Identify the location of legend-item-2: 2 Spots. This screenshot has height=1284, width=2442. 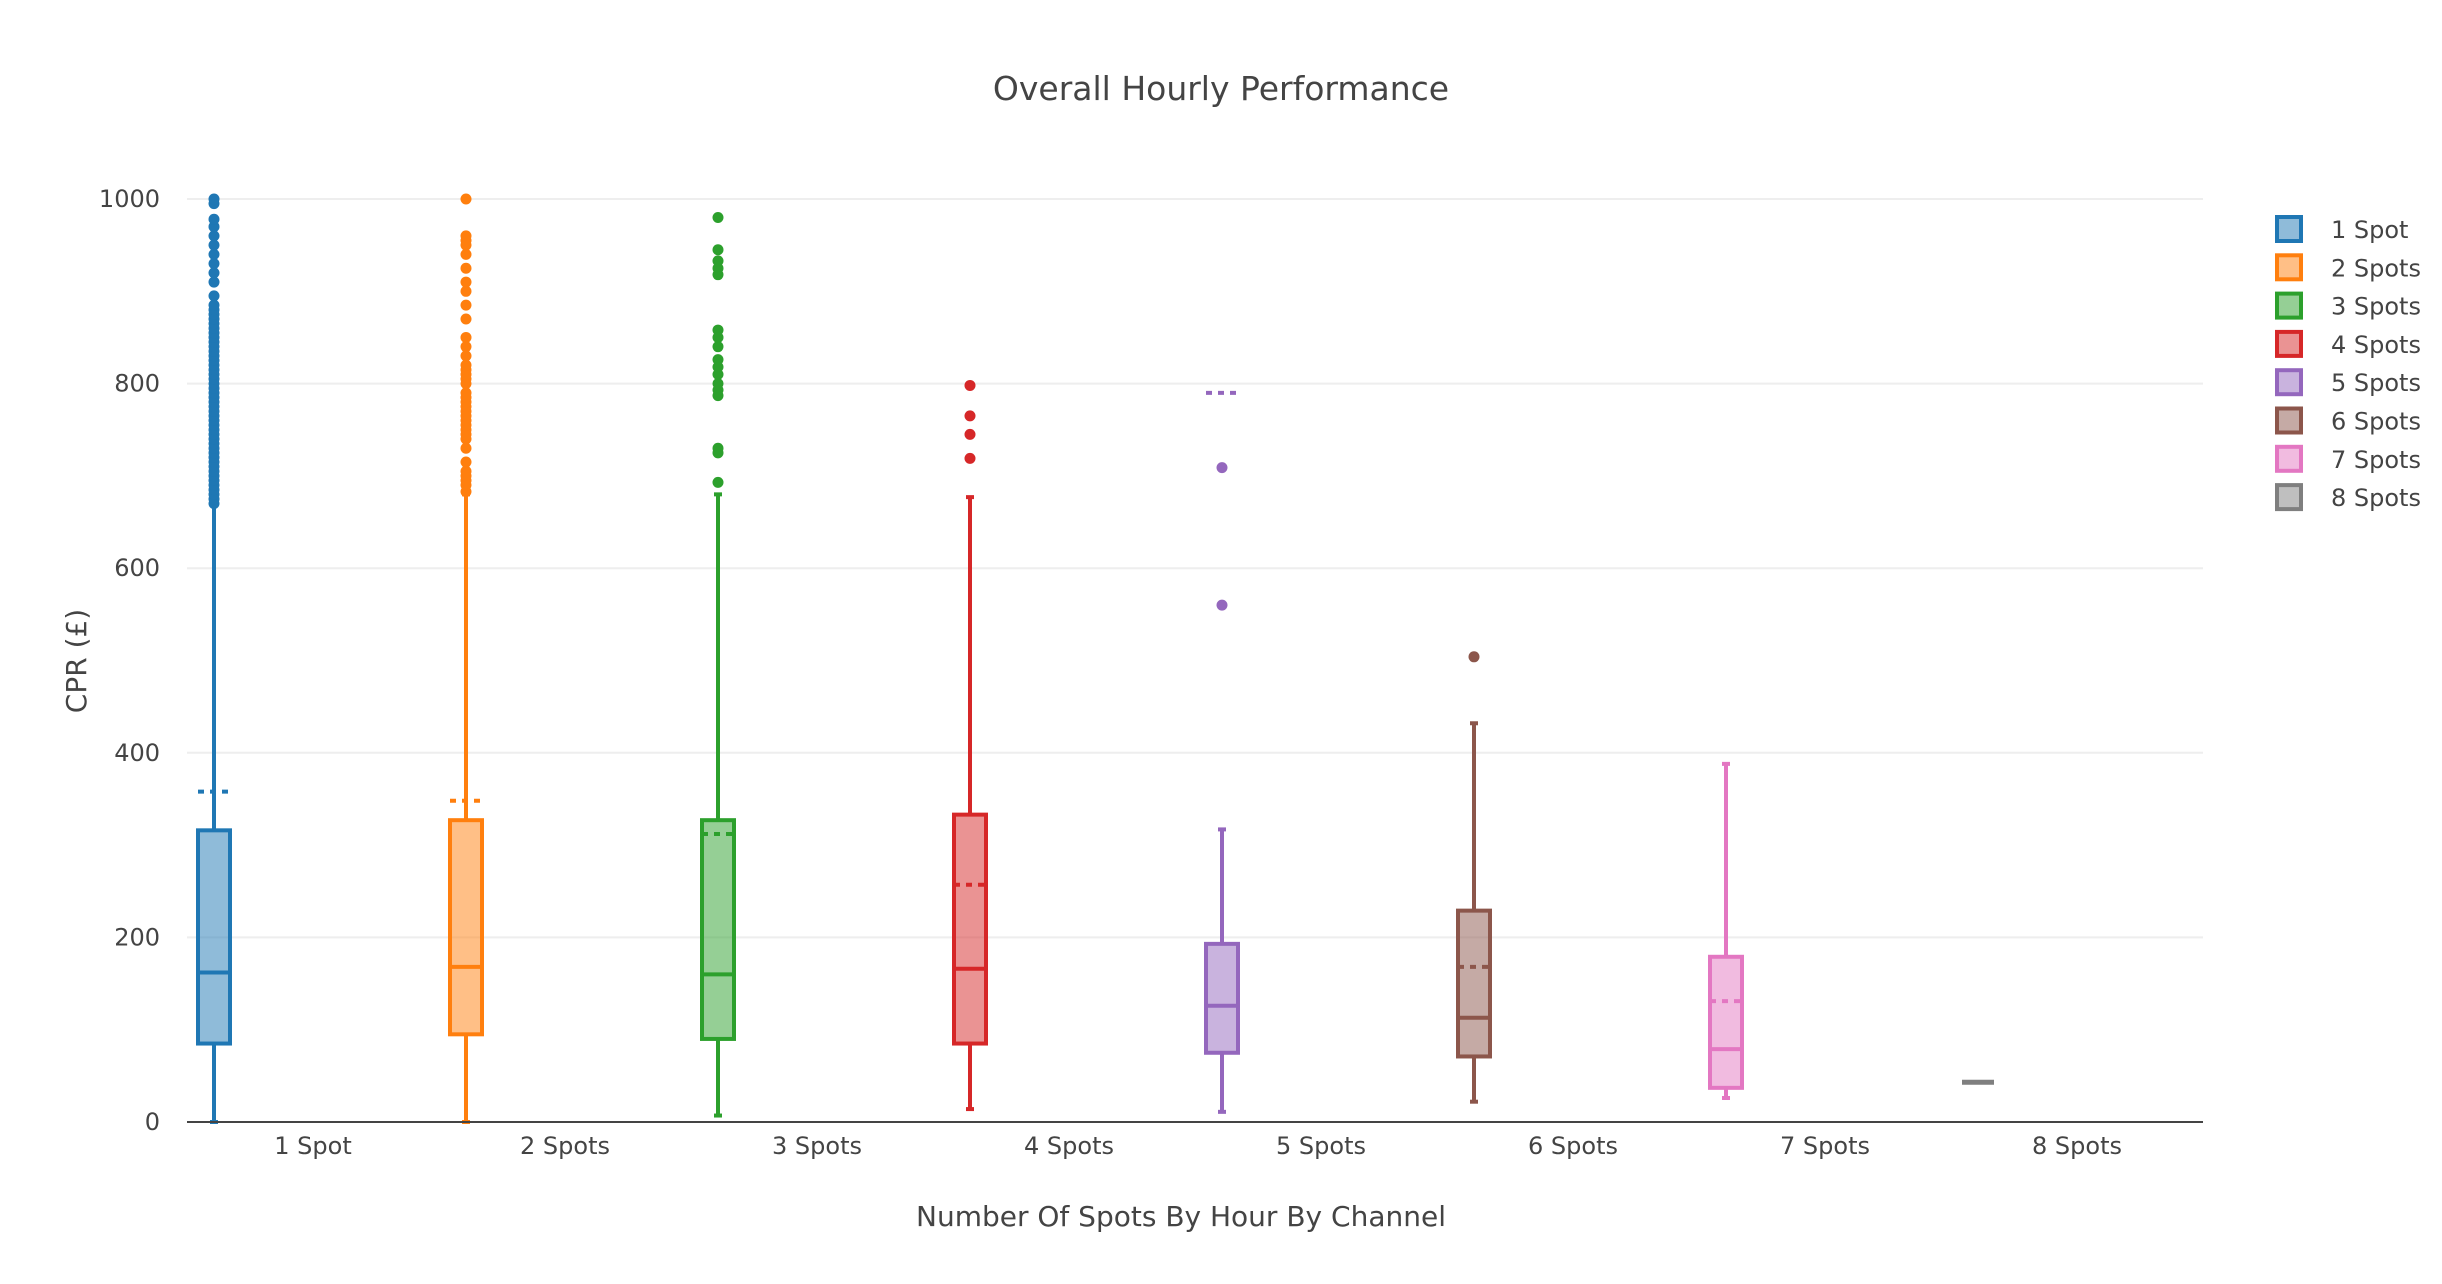
(2348, 267).